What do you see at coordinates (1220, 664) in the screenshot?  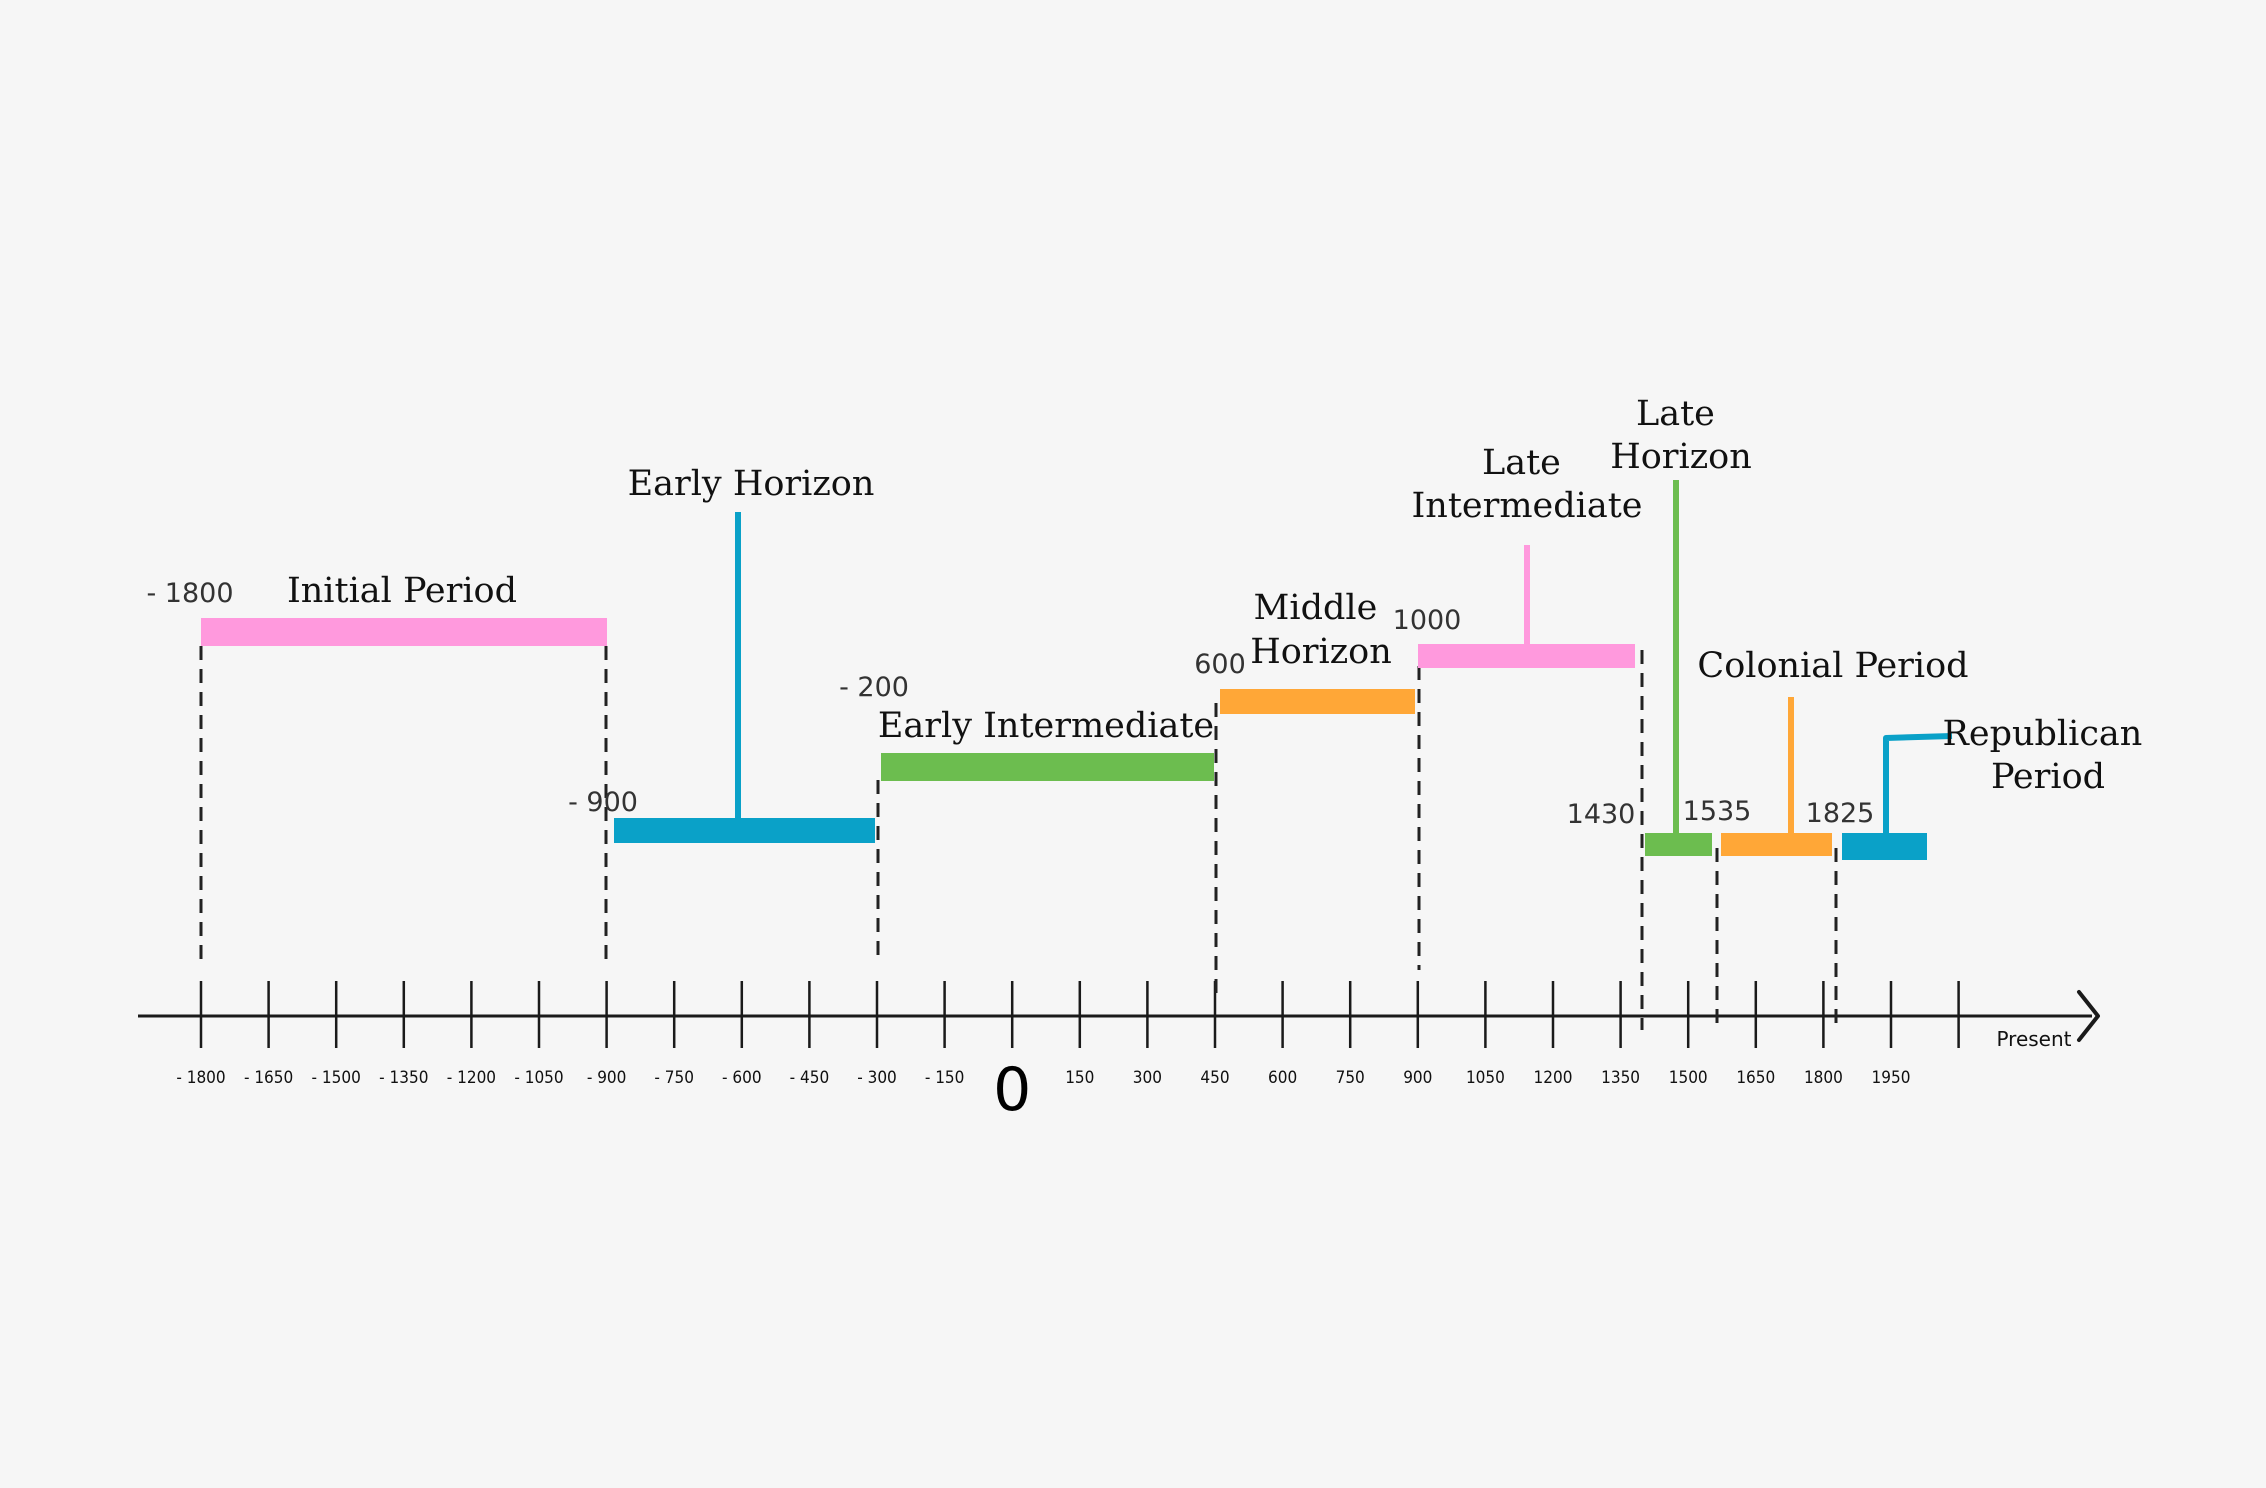 I see `period-start-label: 600` at bounding box center [1220, 664].